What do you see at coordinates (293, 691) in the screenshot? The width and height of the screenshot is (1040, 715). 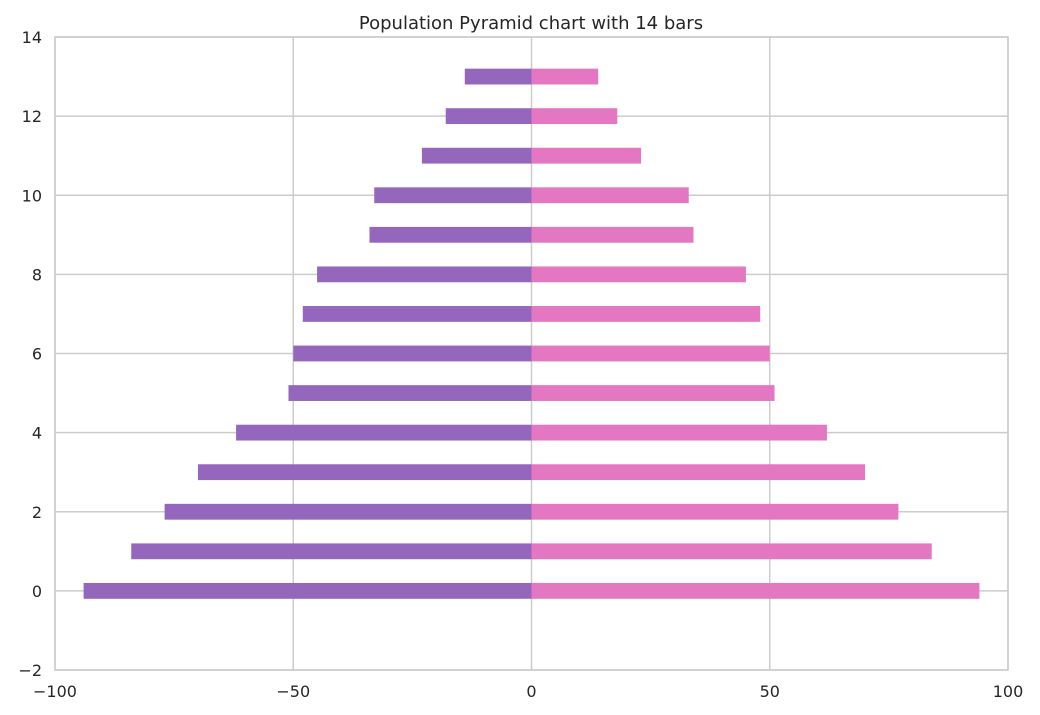 I see `x-tick-label: −50` at bounding box center [293, 691].